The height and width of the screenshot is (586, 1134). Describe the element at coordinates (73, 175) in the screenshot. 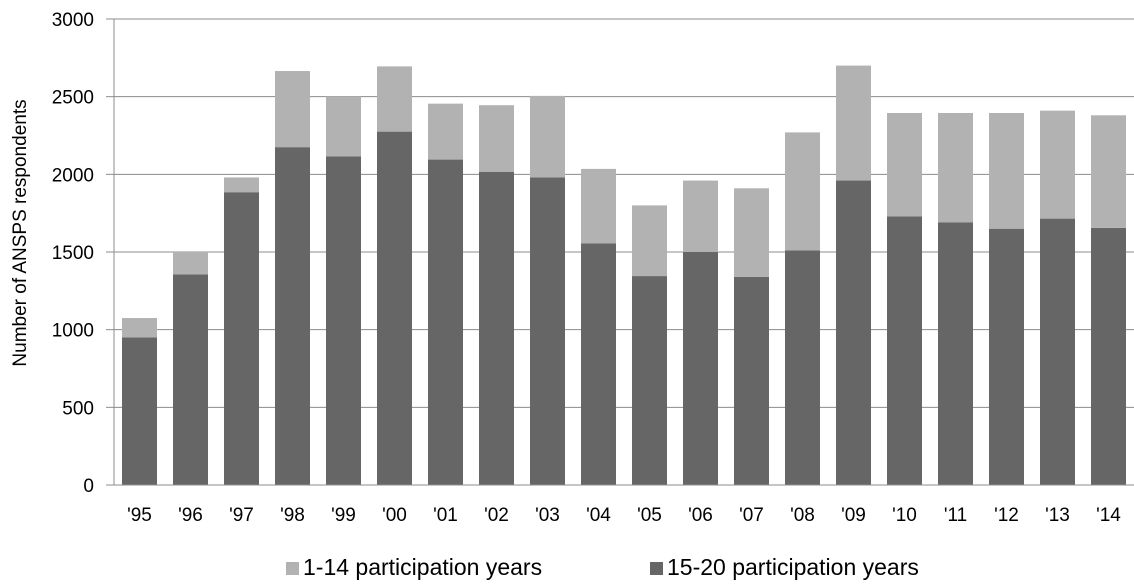

I see `y-tick-label: 2000` at that location.